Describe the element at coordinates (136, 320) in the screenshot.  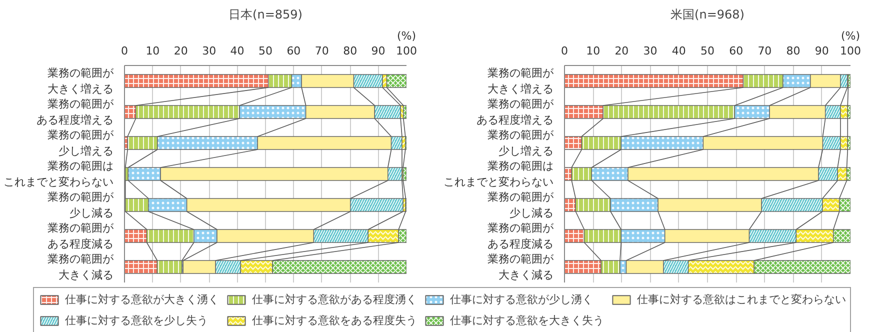
I see `legend-label: 仕事に対する意欲を少し失う` at that location.